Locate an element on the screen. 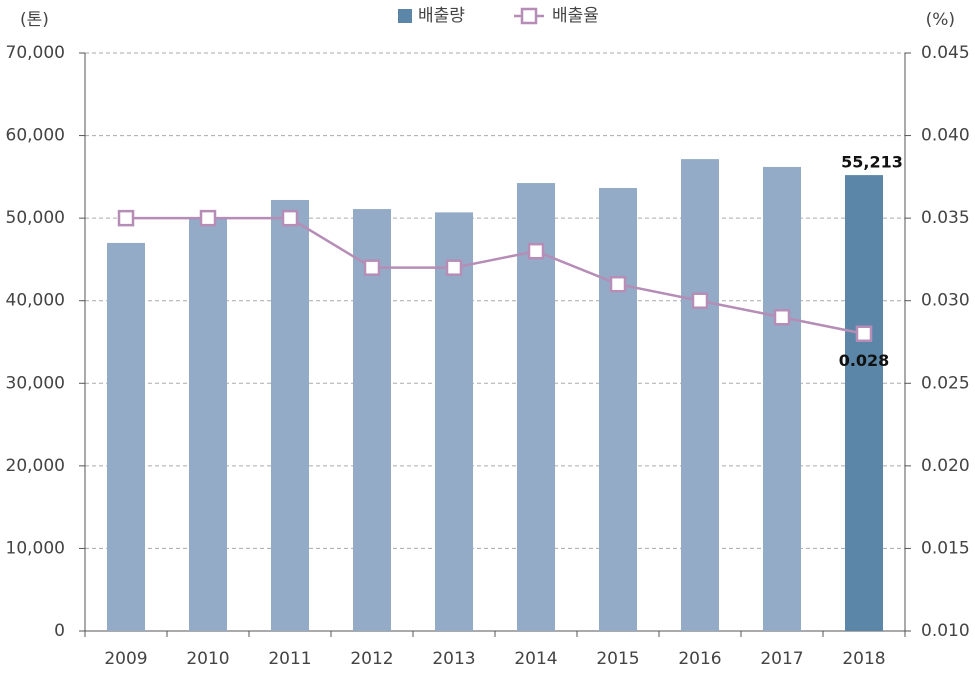 Image resolution: width=975 pixels, height=673 pixels. x-tick-label: 2010 is located at coordinates (207, 659).